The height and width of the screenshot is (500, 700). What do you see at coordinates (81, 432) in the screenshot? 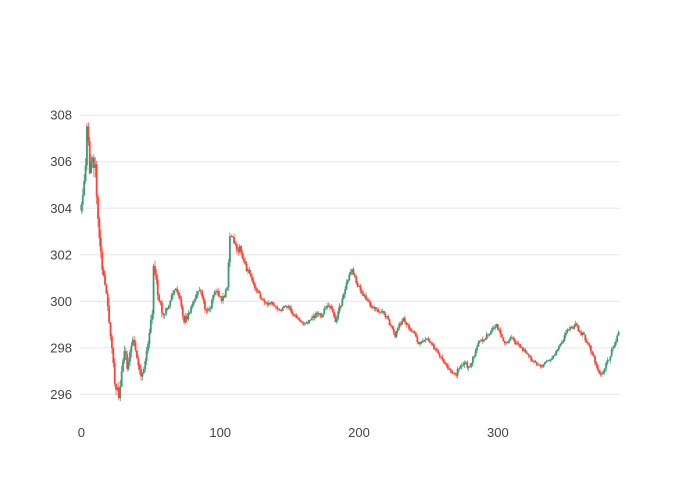
I see `x-axis-tick-label: 0` at bounding box center [81, 432].